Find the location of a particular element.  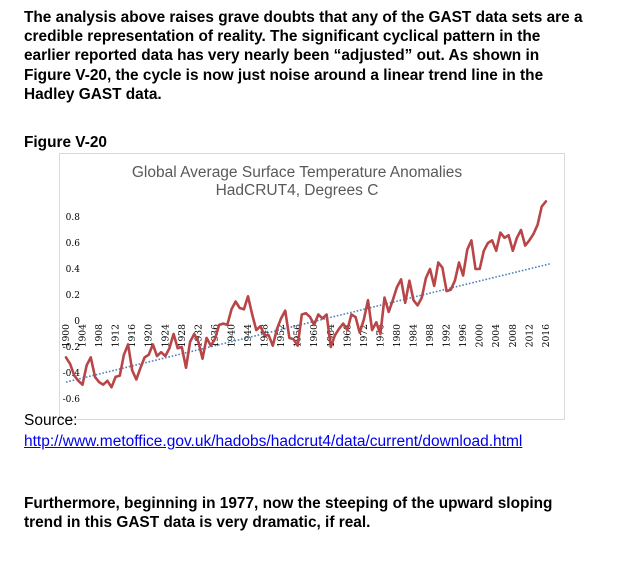

x-tick-label: 1908 is located at coordinates (99, 336).